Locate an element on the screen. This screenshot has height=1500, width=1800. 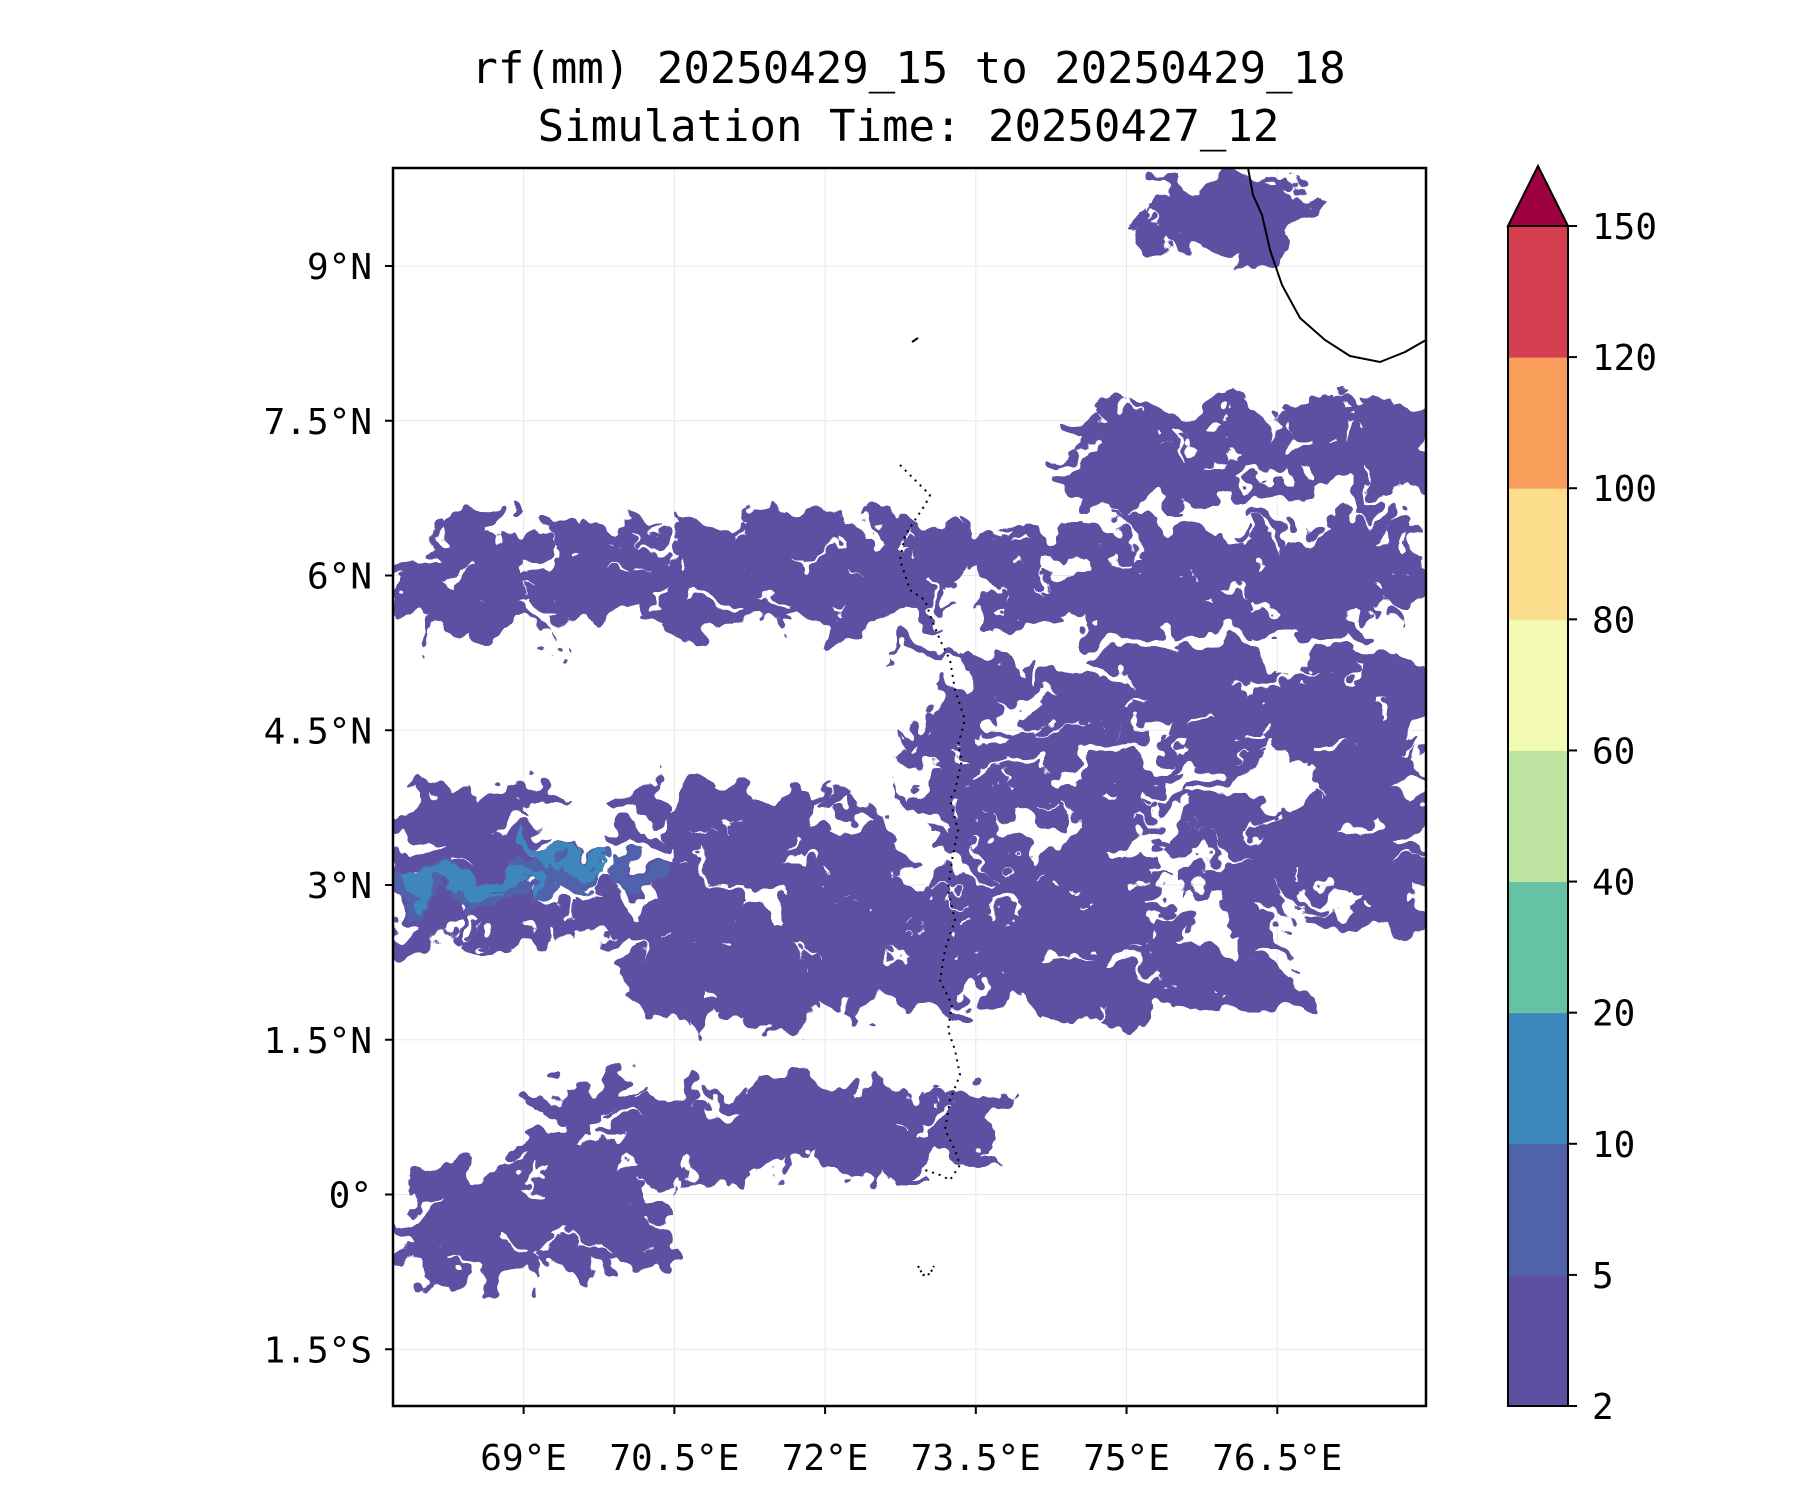
map-title-line-2: Simulation Time: 20250427_12 is located at coordinates (908, 126).